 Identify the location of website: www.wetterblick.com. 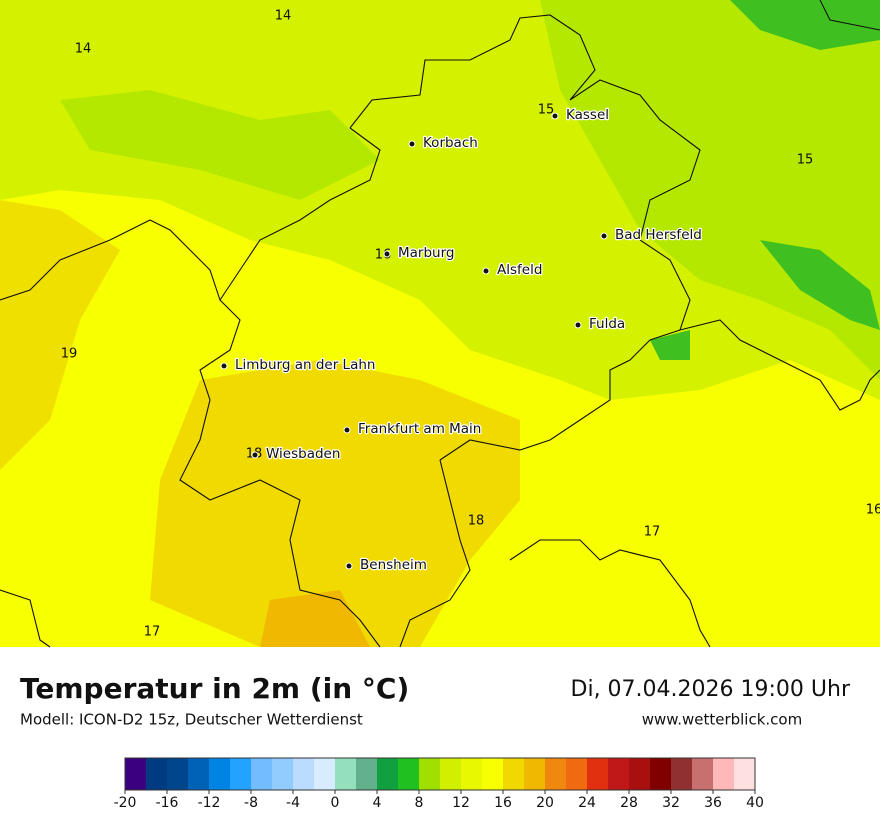
(722, 720).